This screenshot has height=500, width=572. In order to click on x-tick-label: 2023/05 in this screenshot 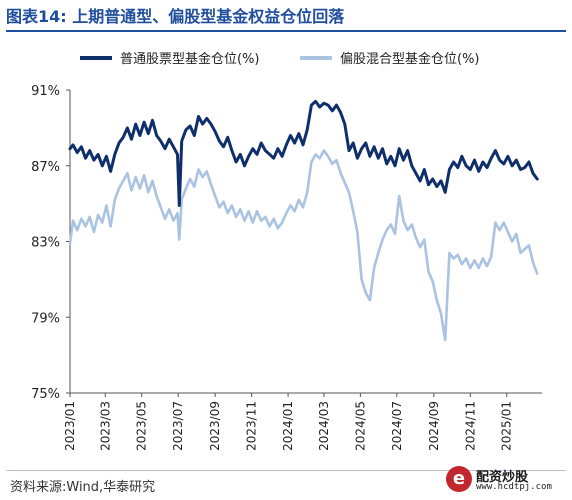, I will do `click(142, 426)`.